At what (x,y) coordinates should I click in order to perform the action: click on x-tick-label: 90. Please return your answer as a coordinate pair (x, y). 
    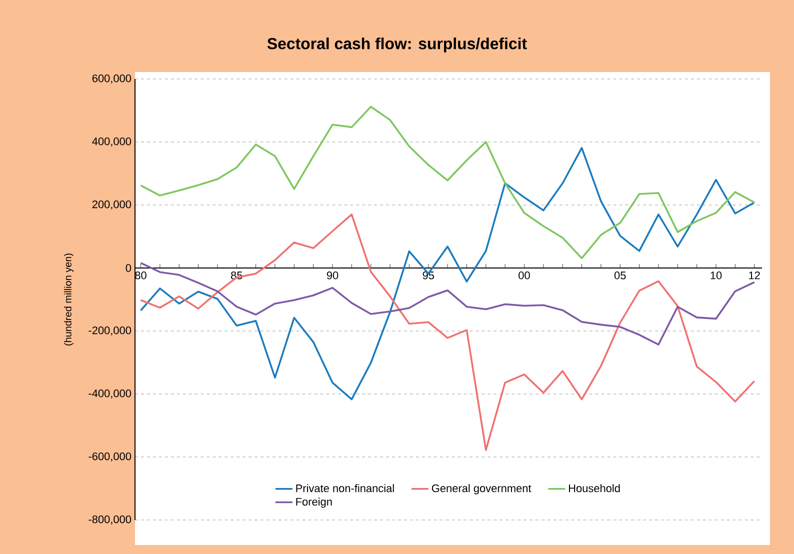
    Looking at the image, I should click on (332, 276).